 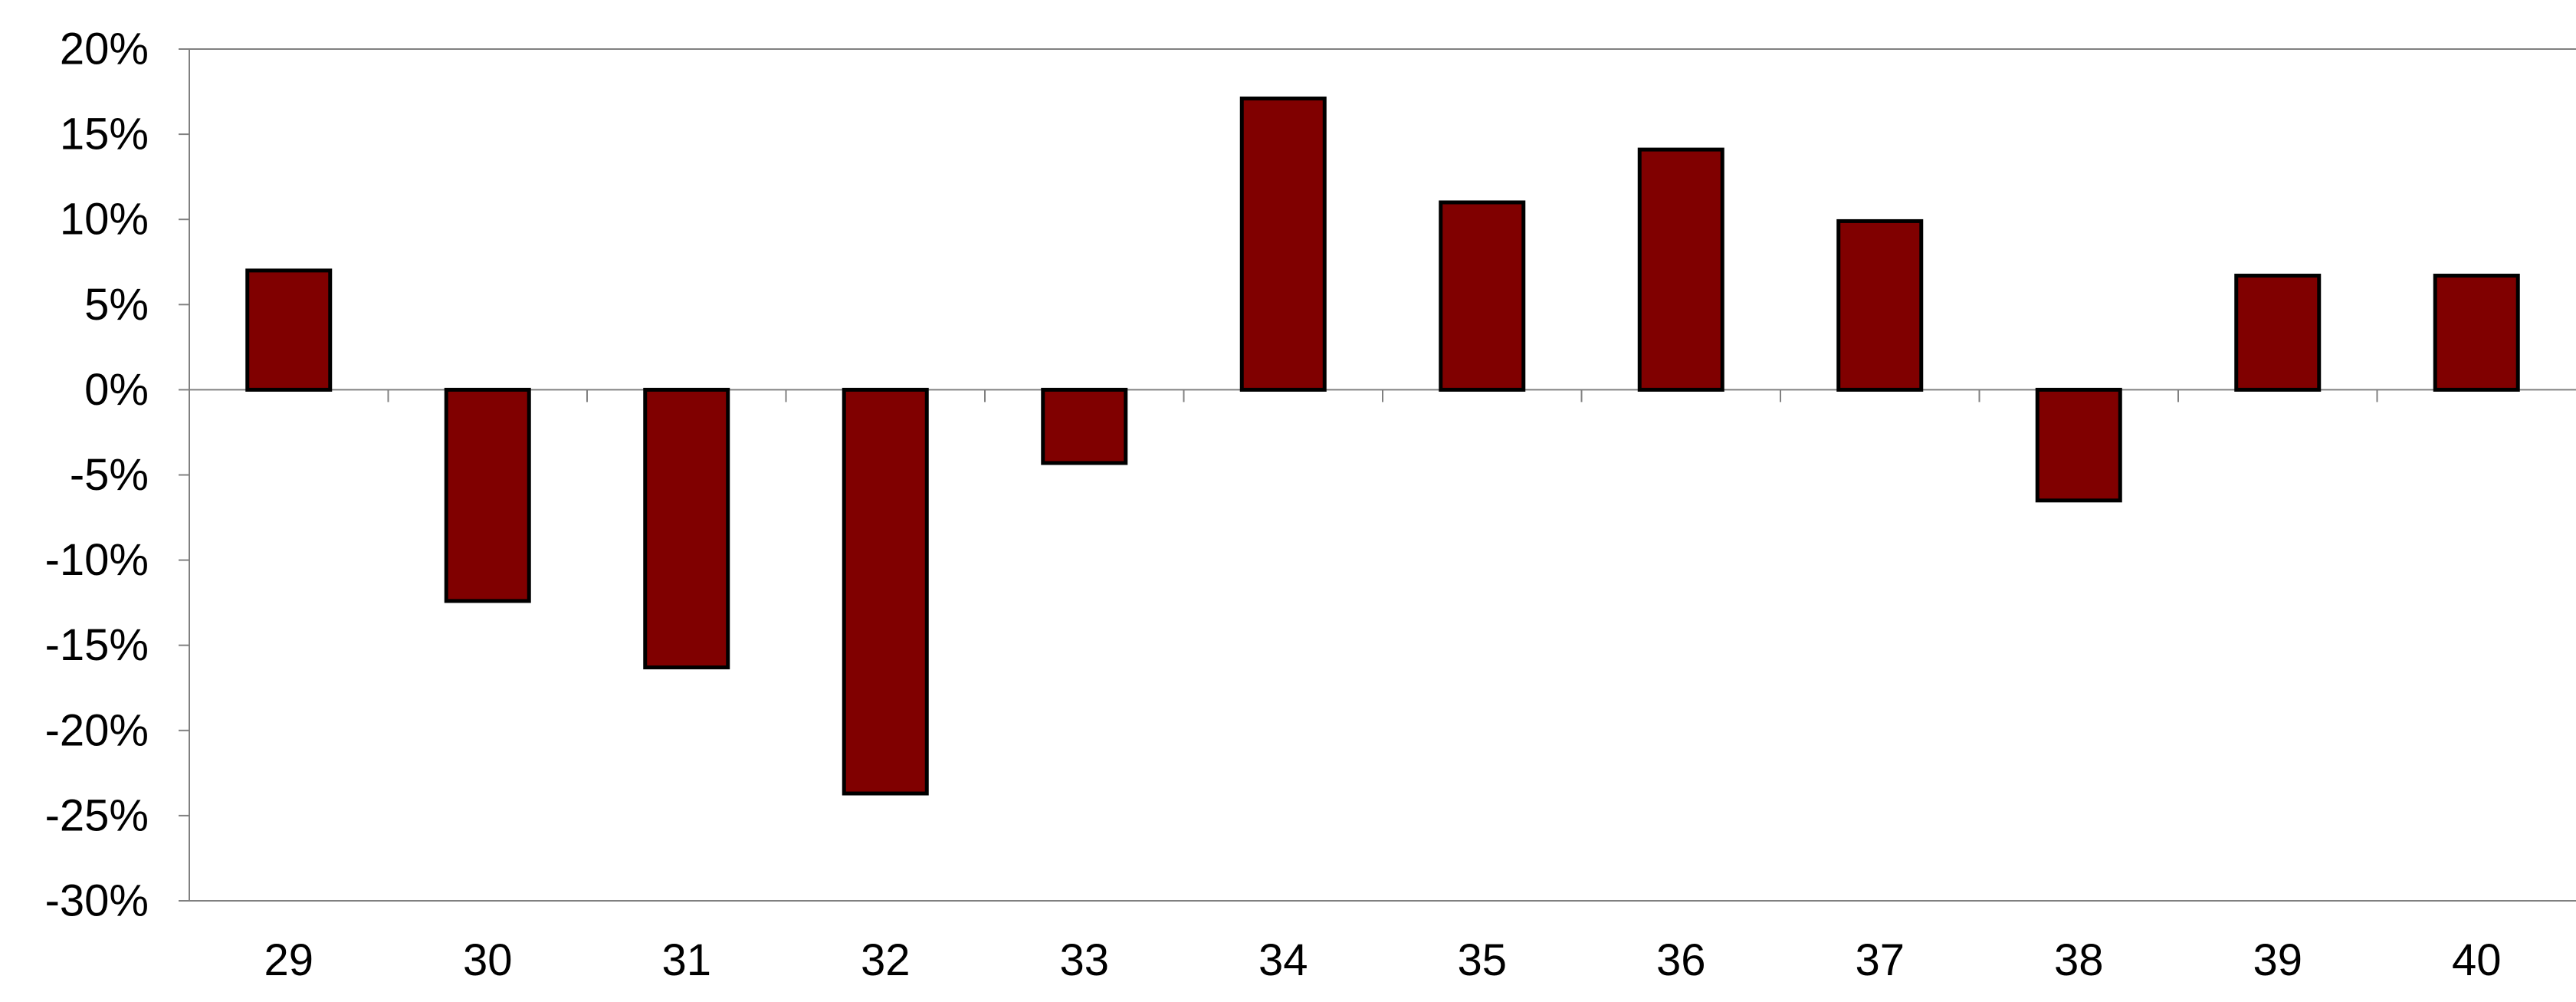 What do you see at coordinates (886, 960) in the screenshot?
I see `x-tick-label: 32` at bounding box center [886, 960].